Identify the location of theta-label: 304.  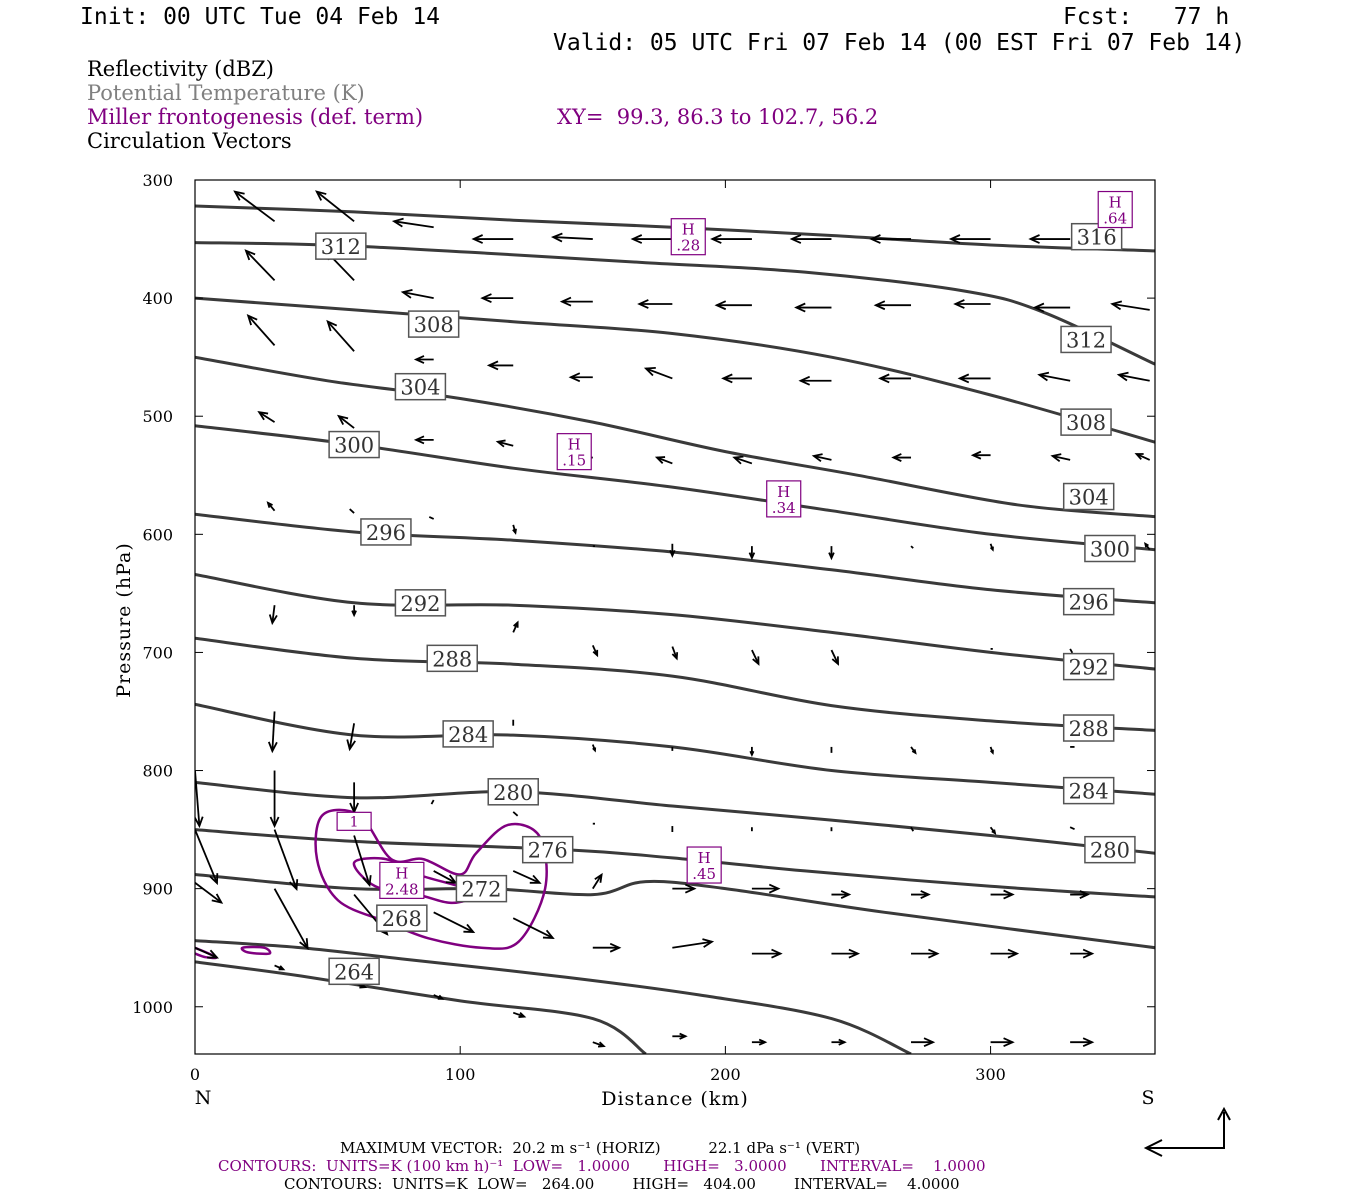
(420, 388).